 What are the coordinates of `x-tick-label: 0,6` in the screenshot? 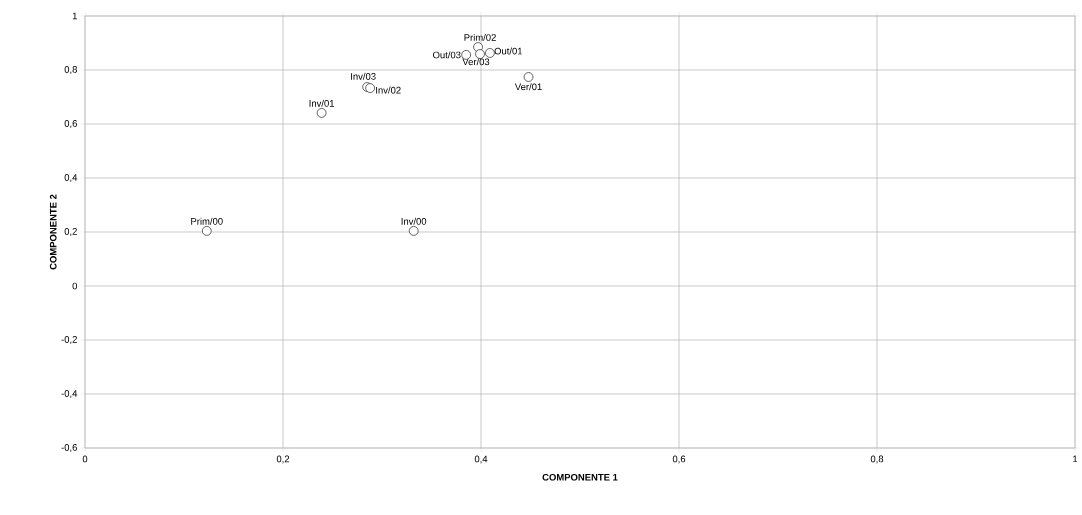 It's located at (679, 459).